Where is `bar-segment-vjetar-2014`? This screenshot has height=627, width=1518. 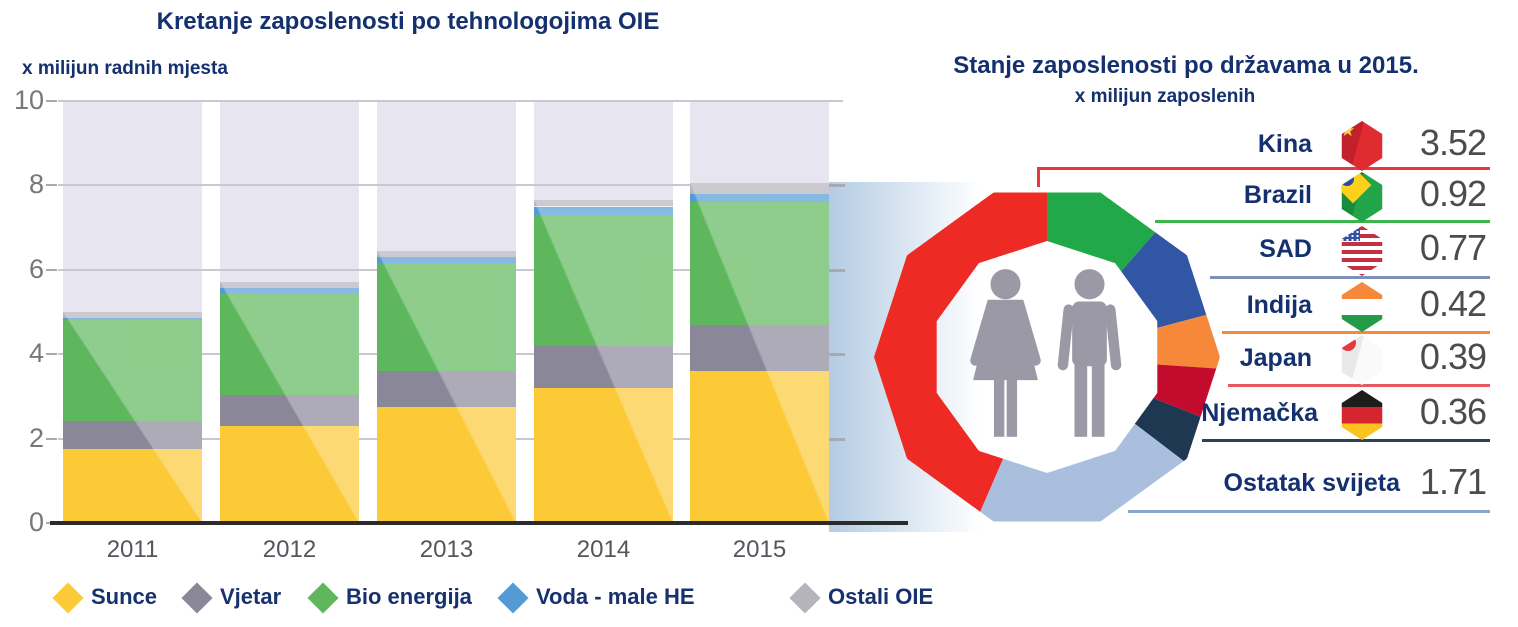
bar-segment-vjetar-2014 is located at coordinates (603, 366).